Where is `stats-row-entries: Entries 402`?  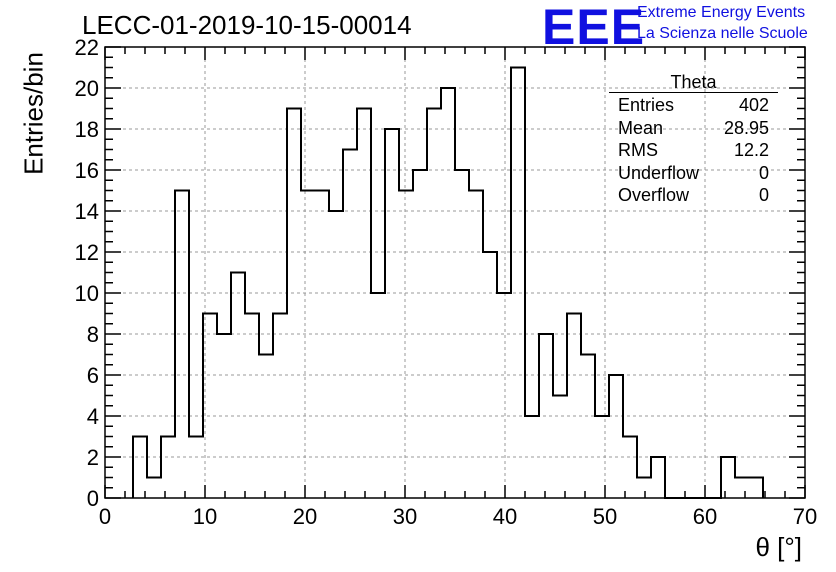
stats-row-entries: Entries 402 is located at coordinates (693, 105).